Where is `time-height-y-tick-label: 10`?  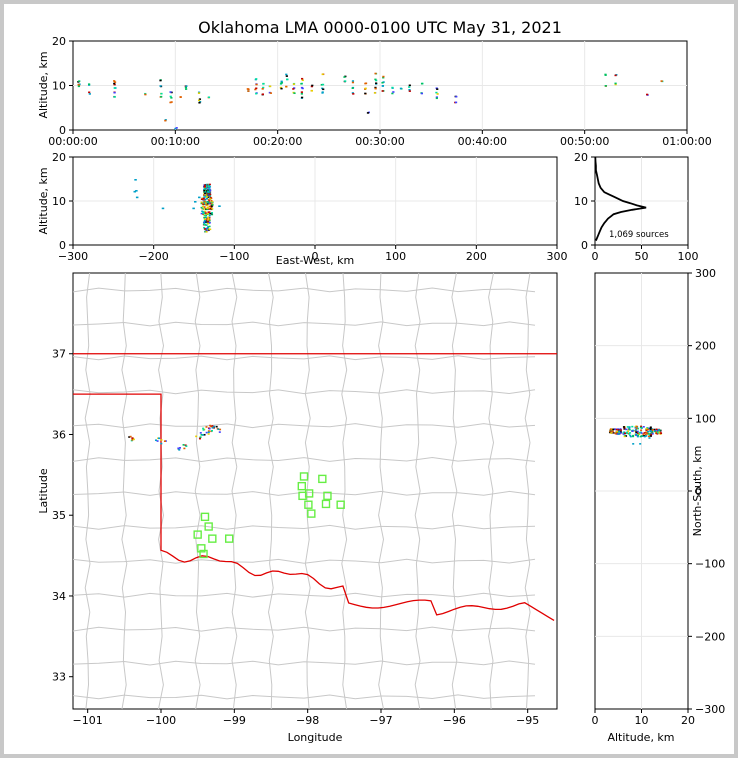
time-height-y-tick-label: 10 is located at coordinates (59, 86).